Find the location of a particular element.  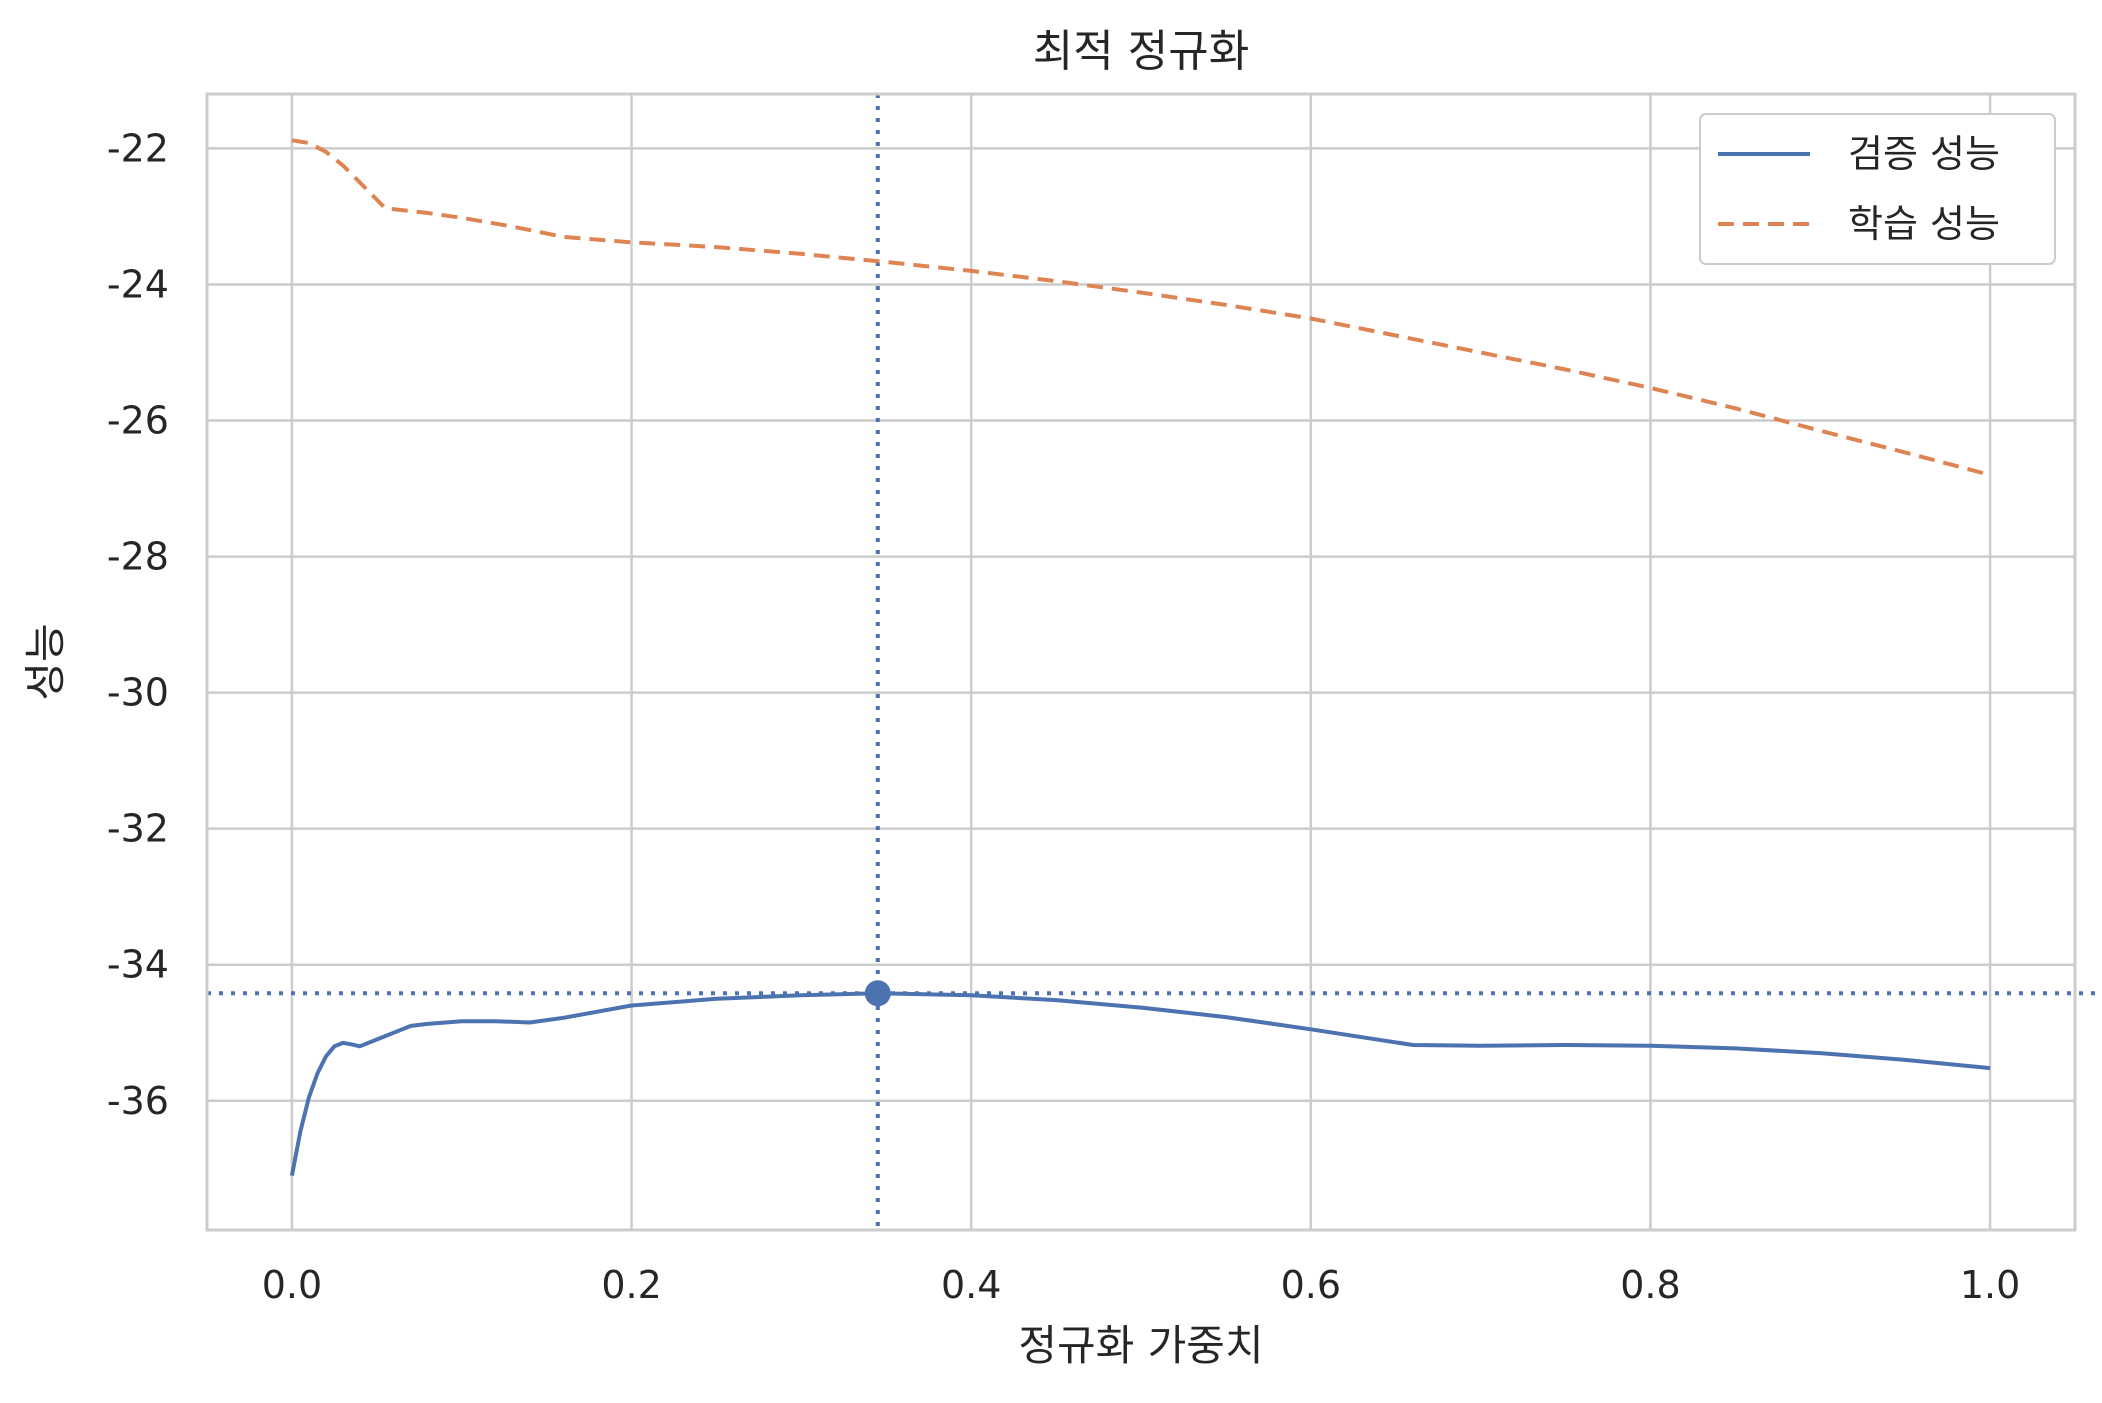

legend-box is located at coordinates (1877, 189).